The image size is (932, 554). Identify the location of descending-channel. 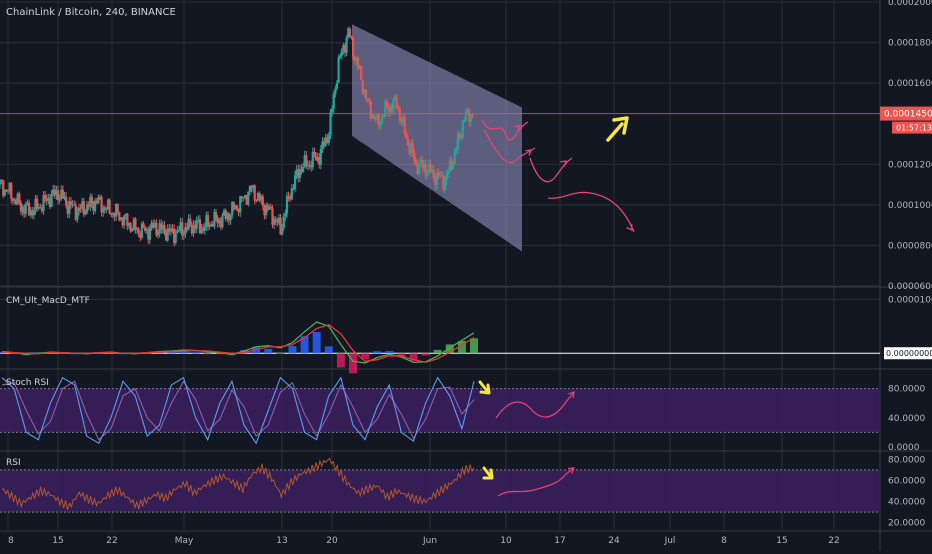
(437, 138).